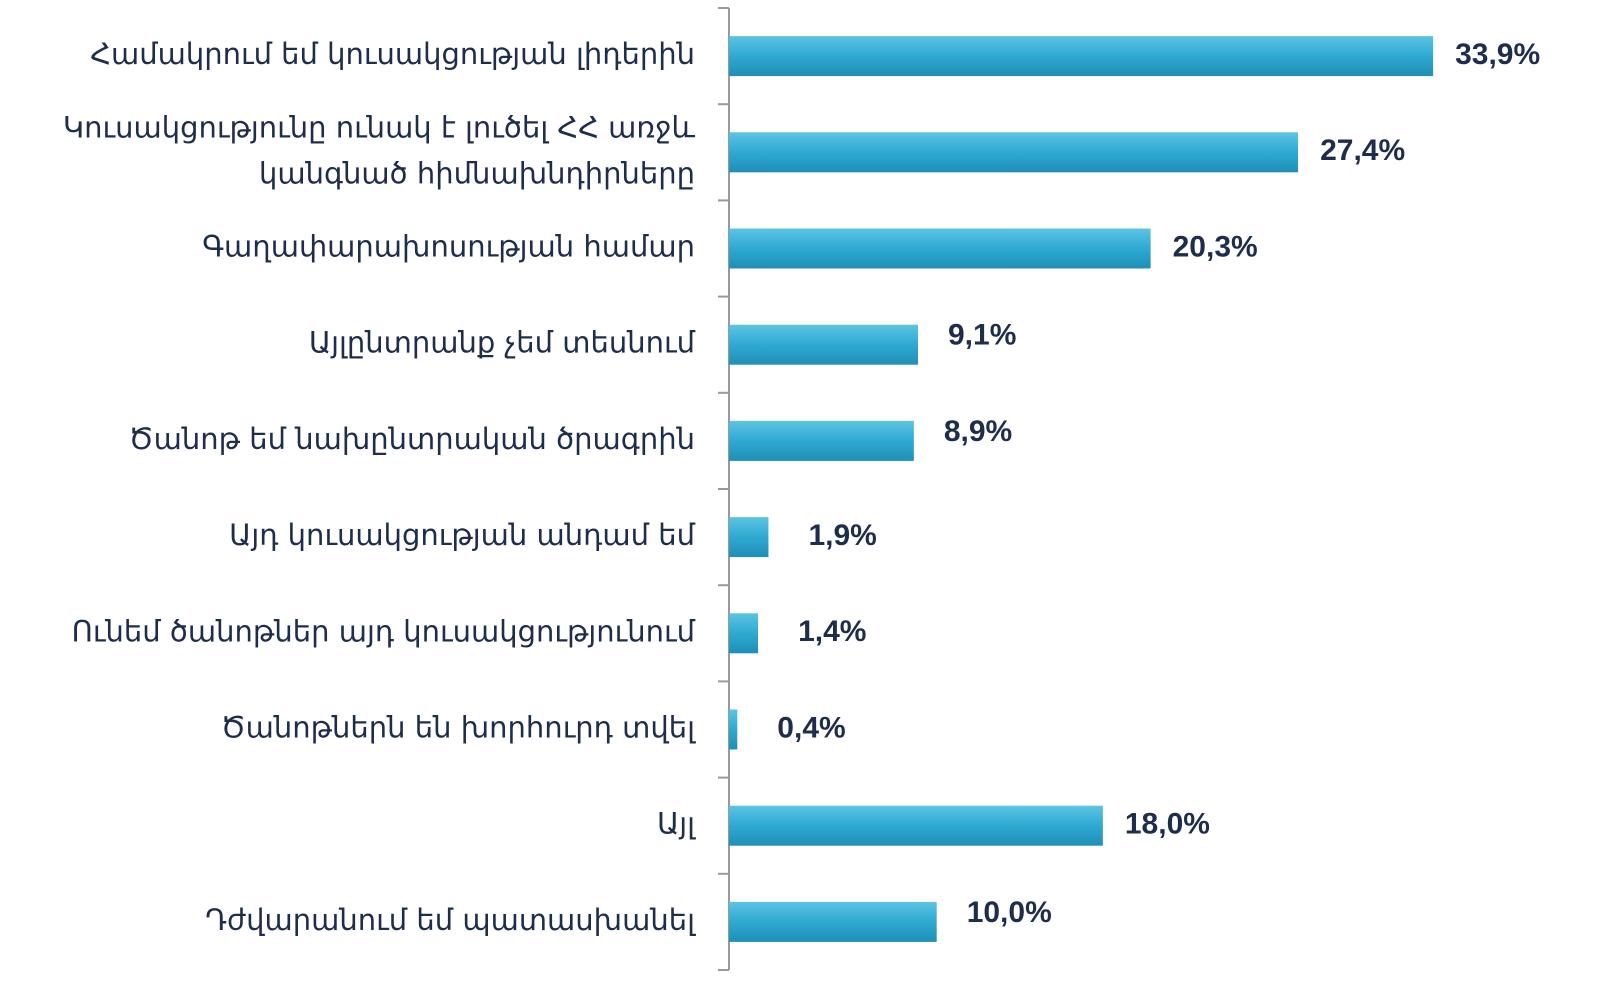  What do you see at coordinates (450, 920) in the screenshot?
I see `category-label: Դժվարանում եմ պատասխանել` at bounding box center [450, 920].